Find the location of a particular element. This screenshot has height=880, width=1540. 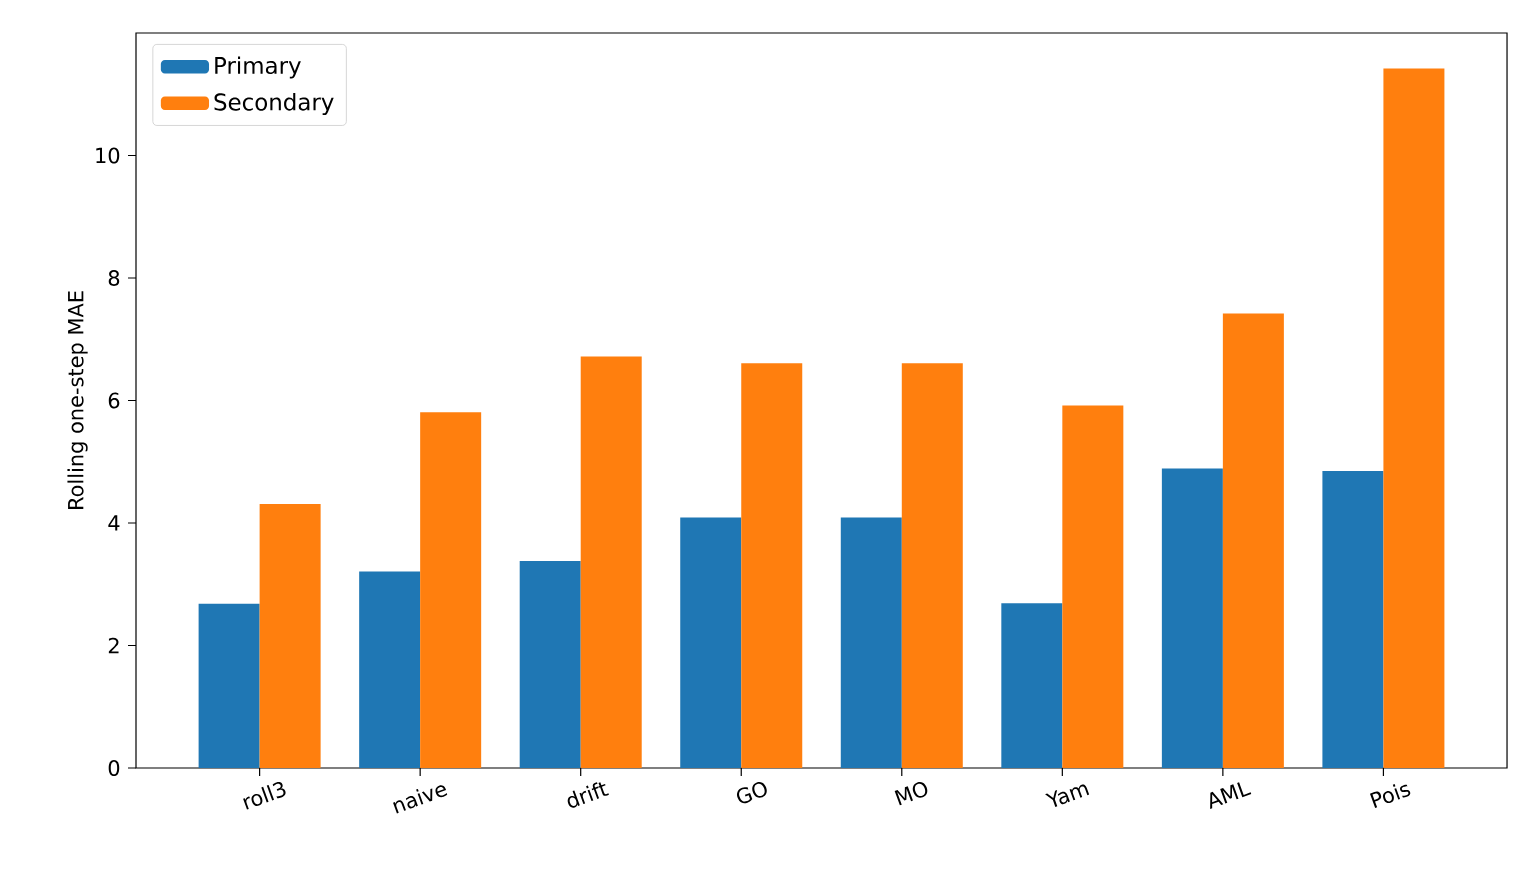

x-tick-label: GO is located at coordinates (751, 792).